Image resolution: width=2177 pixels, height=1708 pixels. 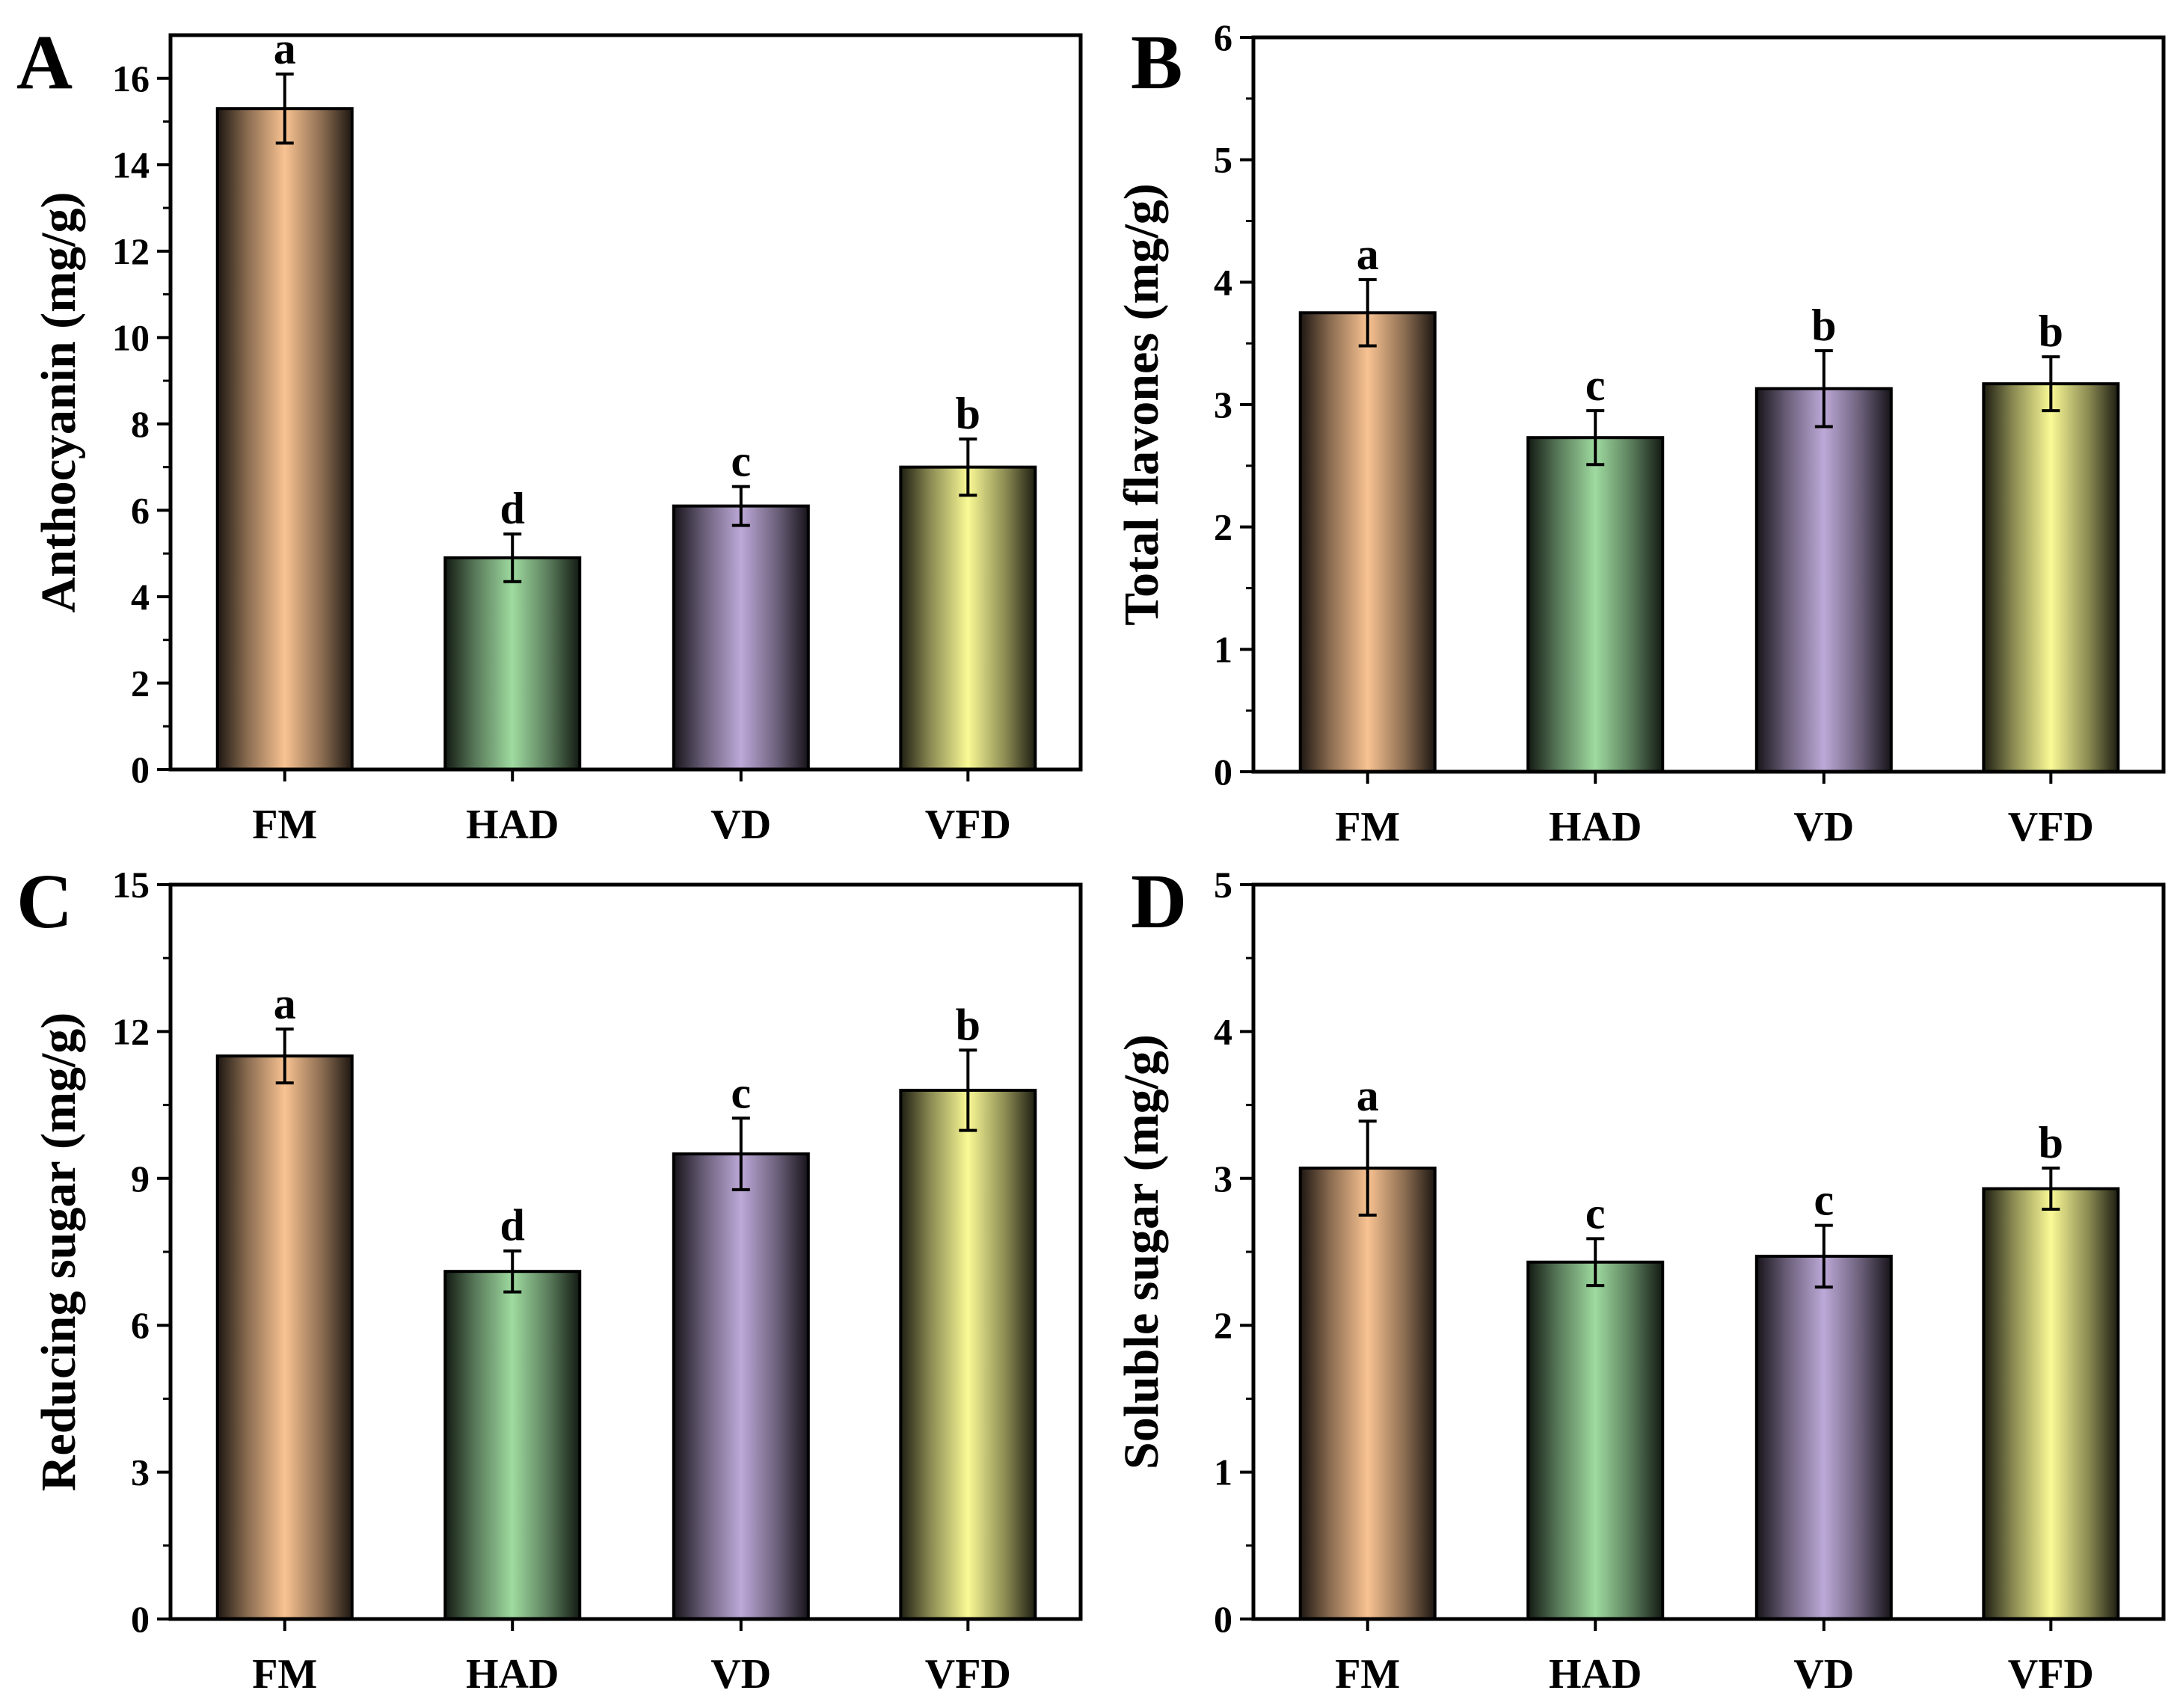 What do you see at coordinates (1156, 62) in the screenshot?
I see `panel-letter: B` at bounding box center [1156, 62].